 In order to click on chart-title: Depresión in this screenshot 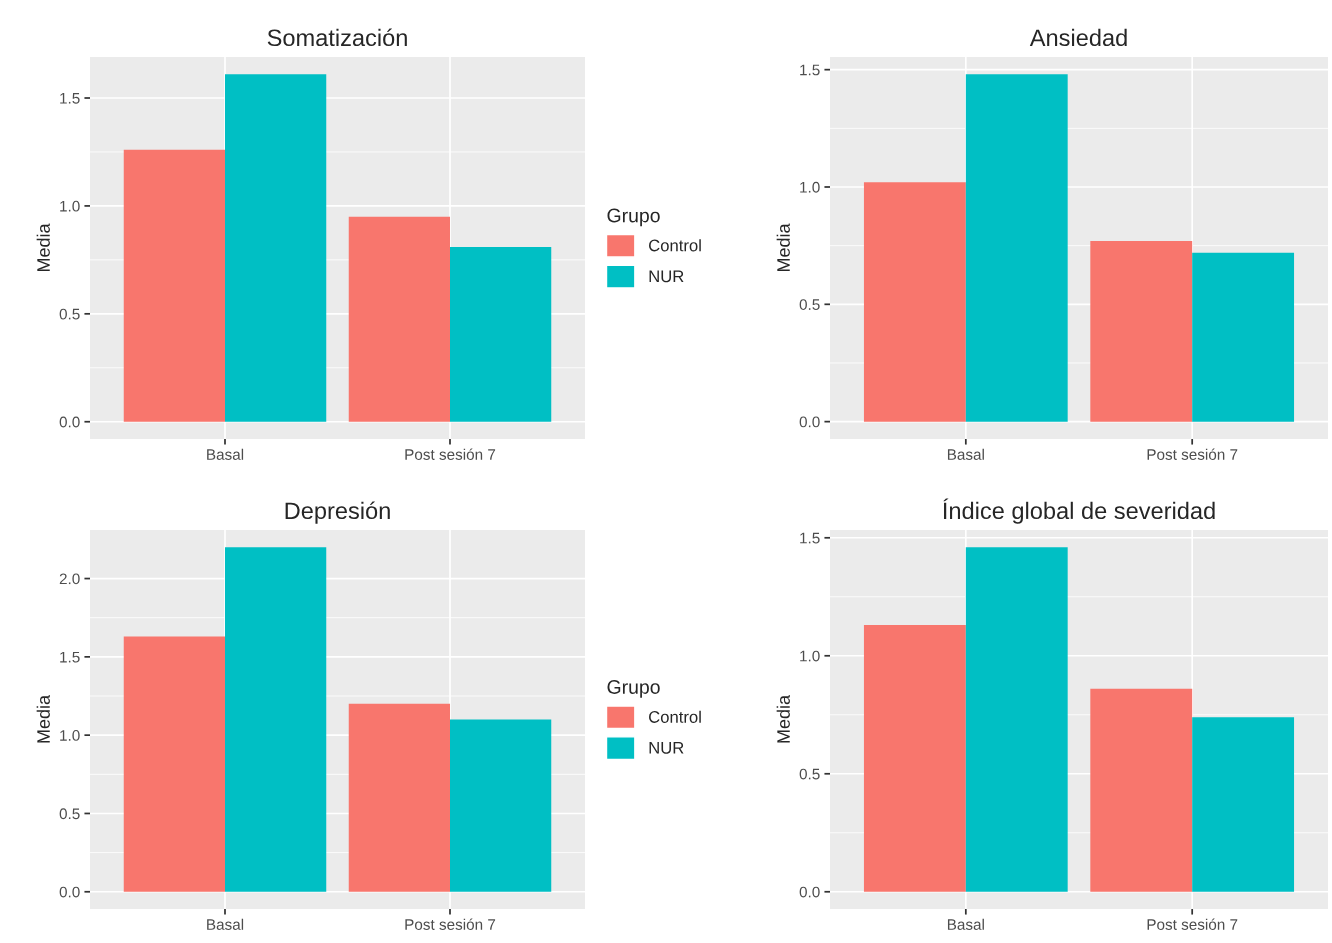, I will do `click(337, 512)`.